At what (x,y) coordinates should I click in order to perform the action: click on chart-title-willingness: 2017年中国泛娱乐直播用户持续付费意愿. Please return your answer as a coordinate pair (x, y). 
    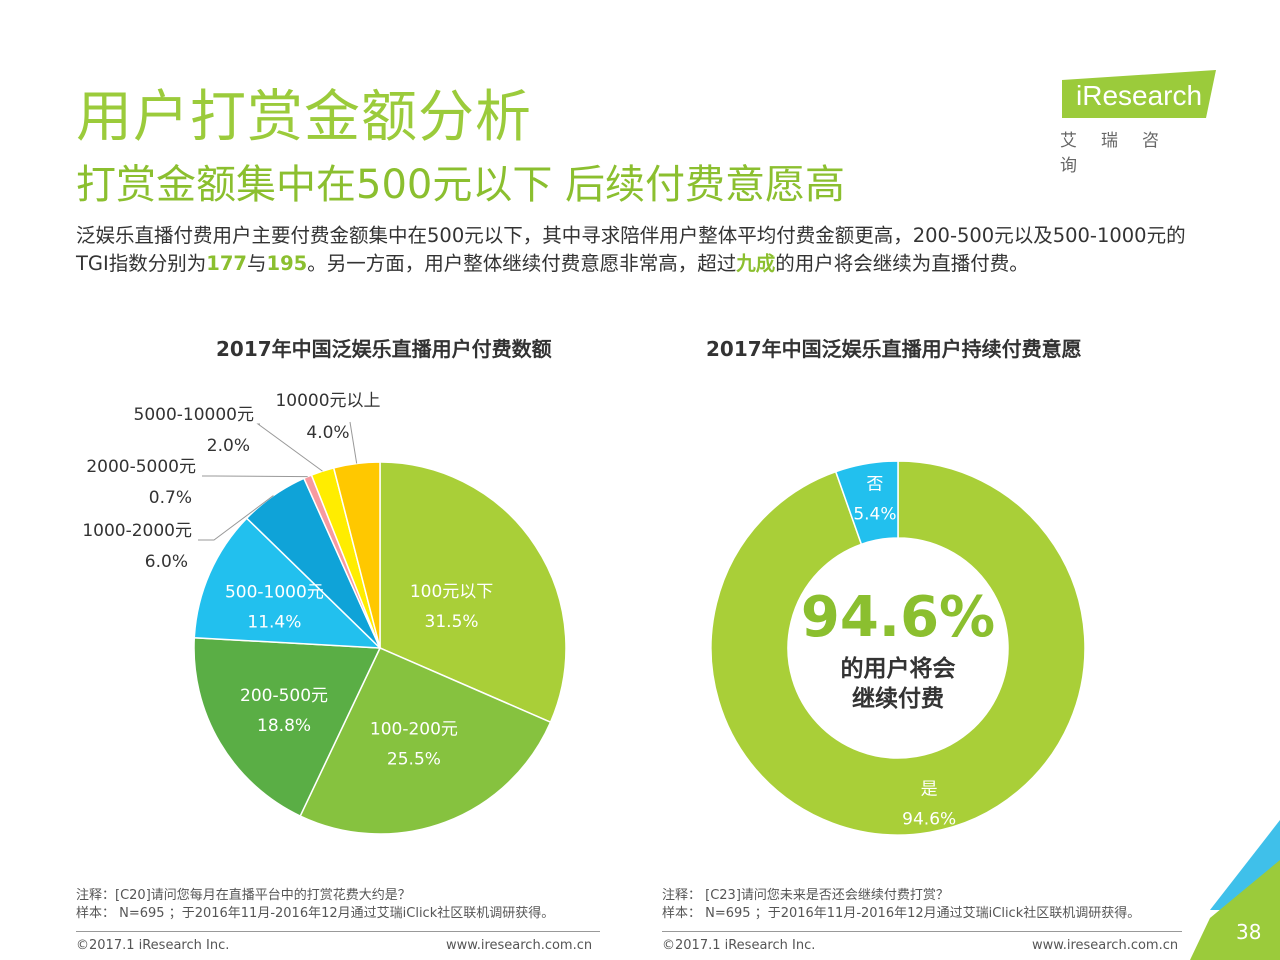
    Looking at the image, I should click on (894, 349).